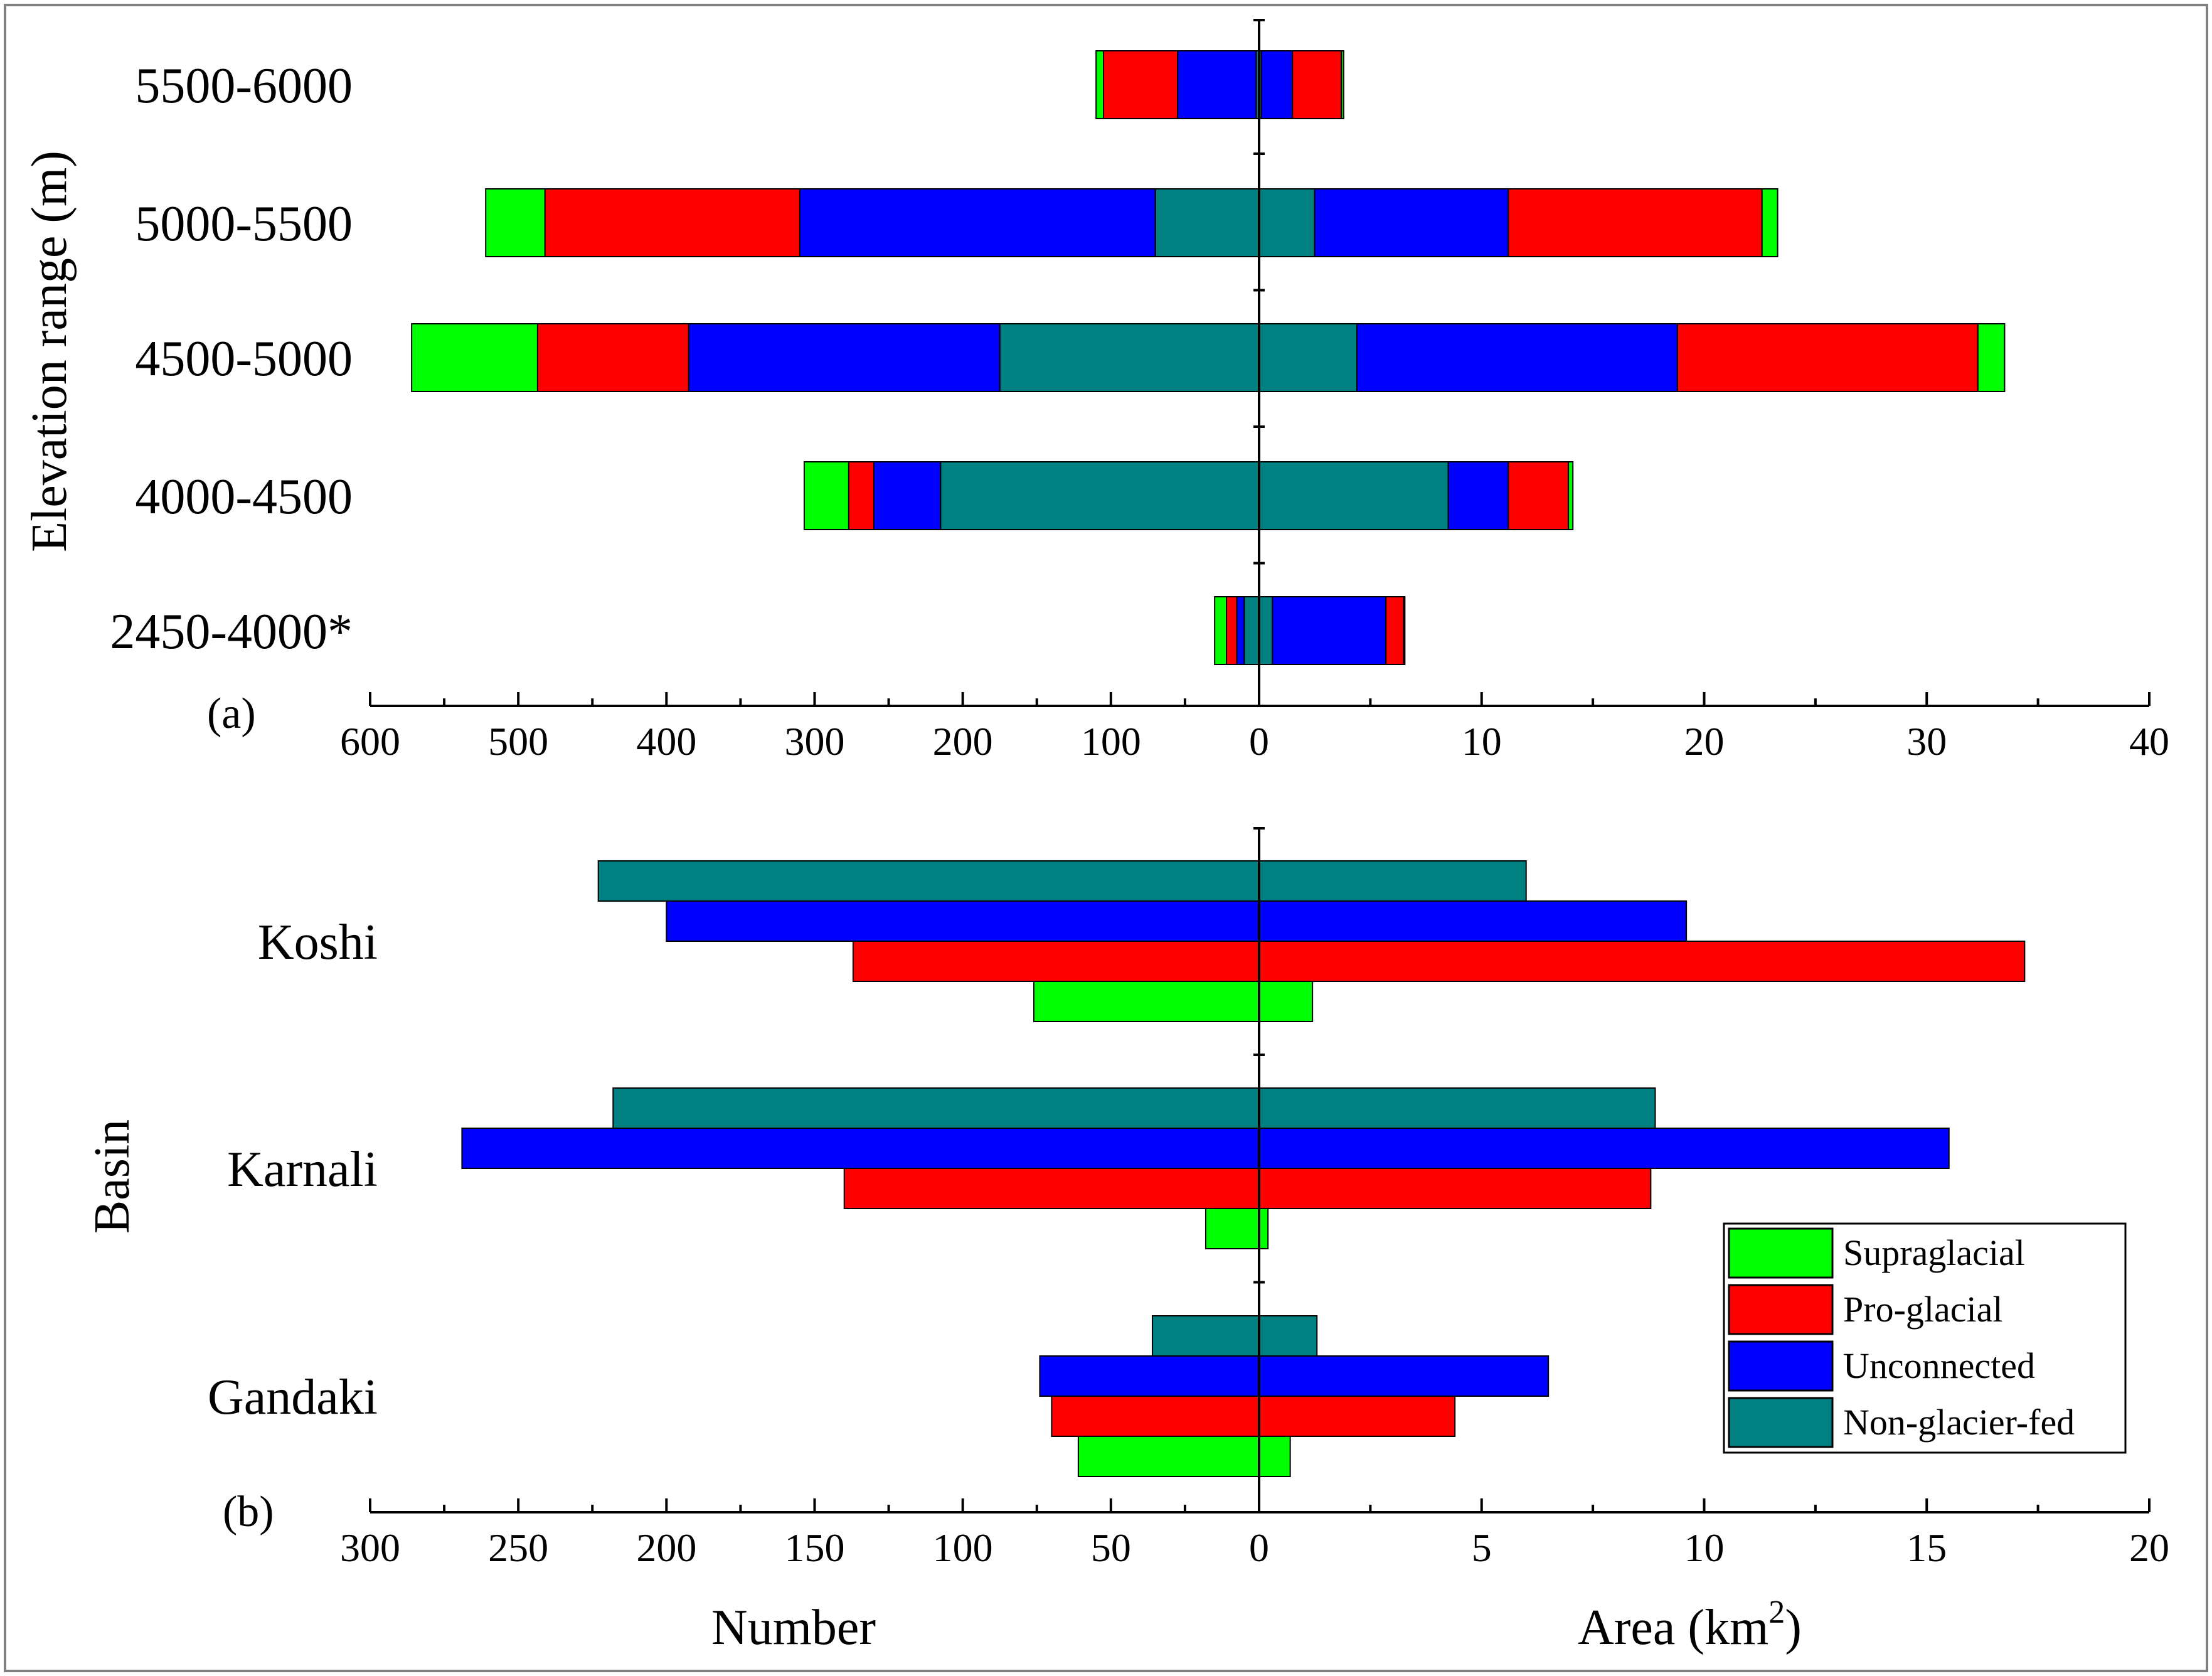 This screenshot has width=2212, height=1676. I want to click on panel-b-bar-number-pro-glacial-gandaki, so click(1155, 1416).